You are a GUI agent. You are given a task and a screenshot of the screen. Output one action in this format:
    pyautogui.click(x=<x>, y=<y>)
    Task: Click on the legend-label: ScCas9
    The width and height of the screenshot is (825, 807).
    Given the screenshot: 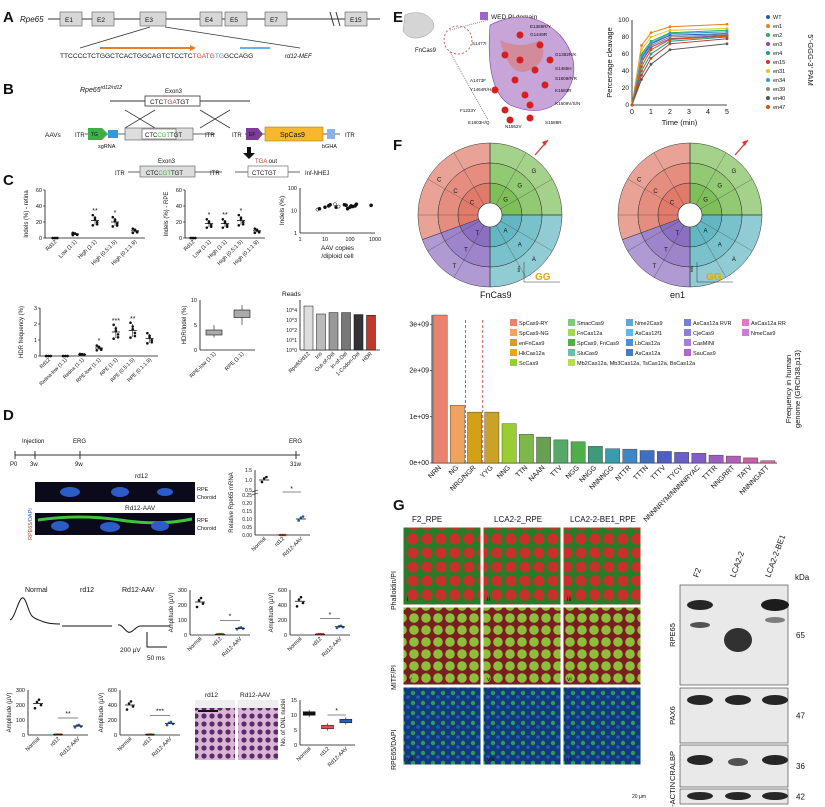 What is the action you would take?
    pyautogui.click(x=528, y=364)
    